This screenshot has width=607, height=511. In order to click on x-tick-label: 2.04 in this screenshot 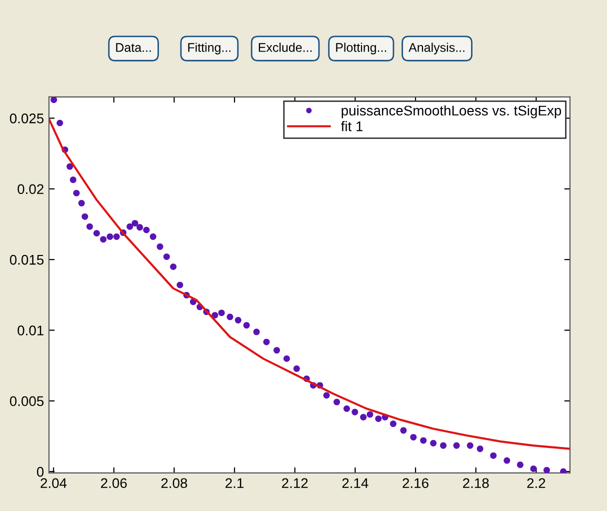, I will do `click(53, 483)`.